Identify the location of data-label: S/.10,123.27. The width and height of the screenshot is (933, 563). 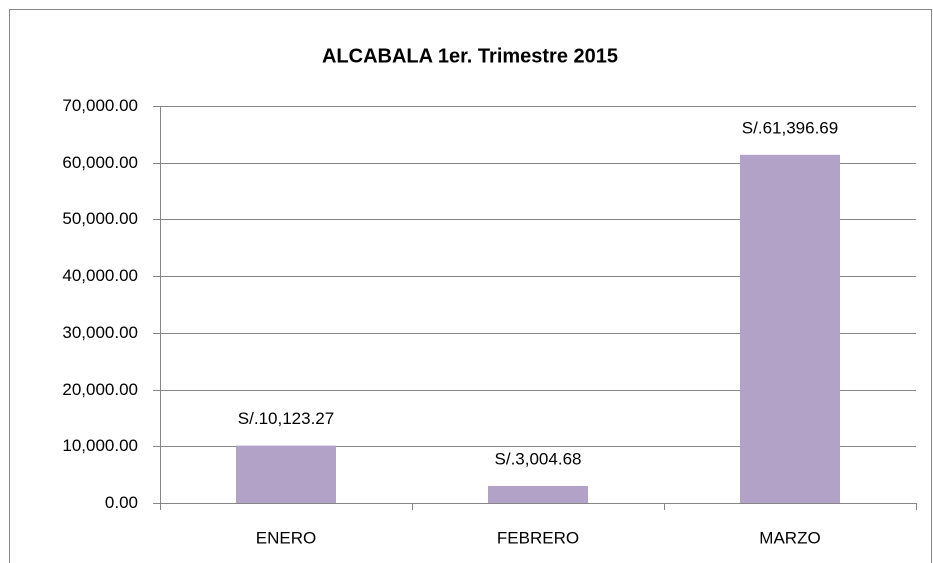
(286, 418).